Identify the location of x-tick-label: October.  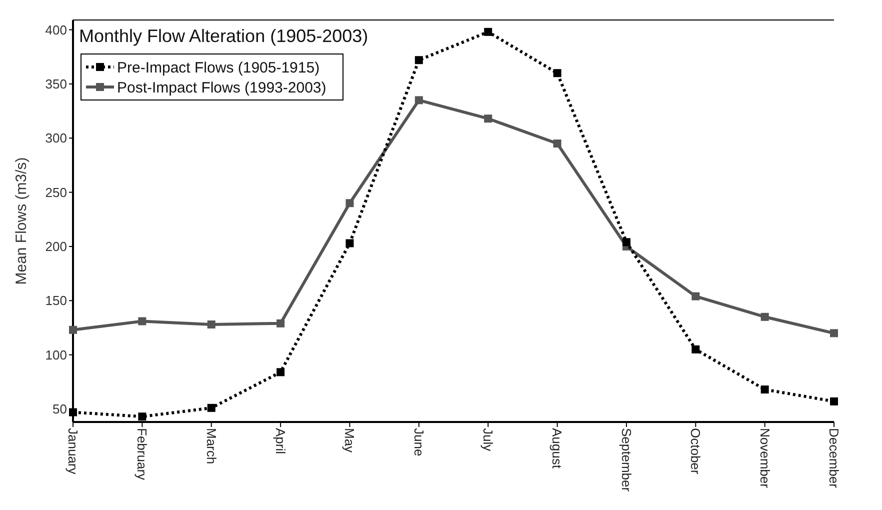
(696, 451).